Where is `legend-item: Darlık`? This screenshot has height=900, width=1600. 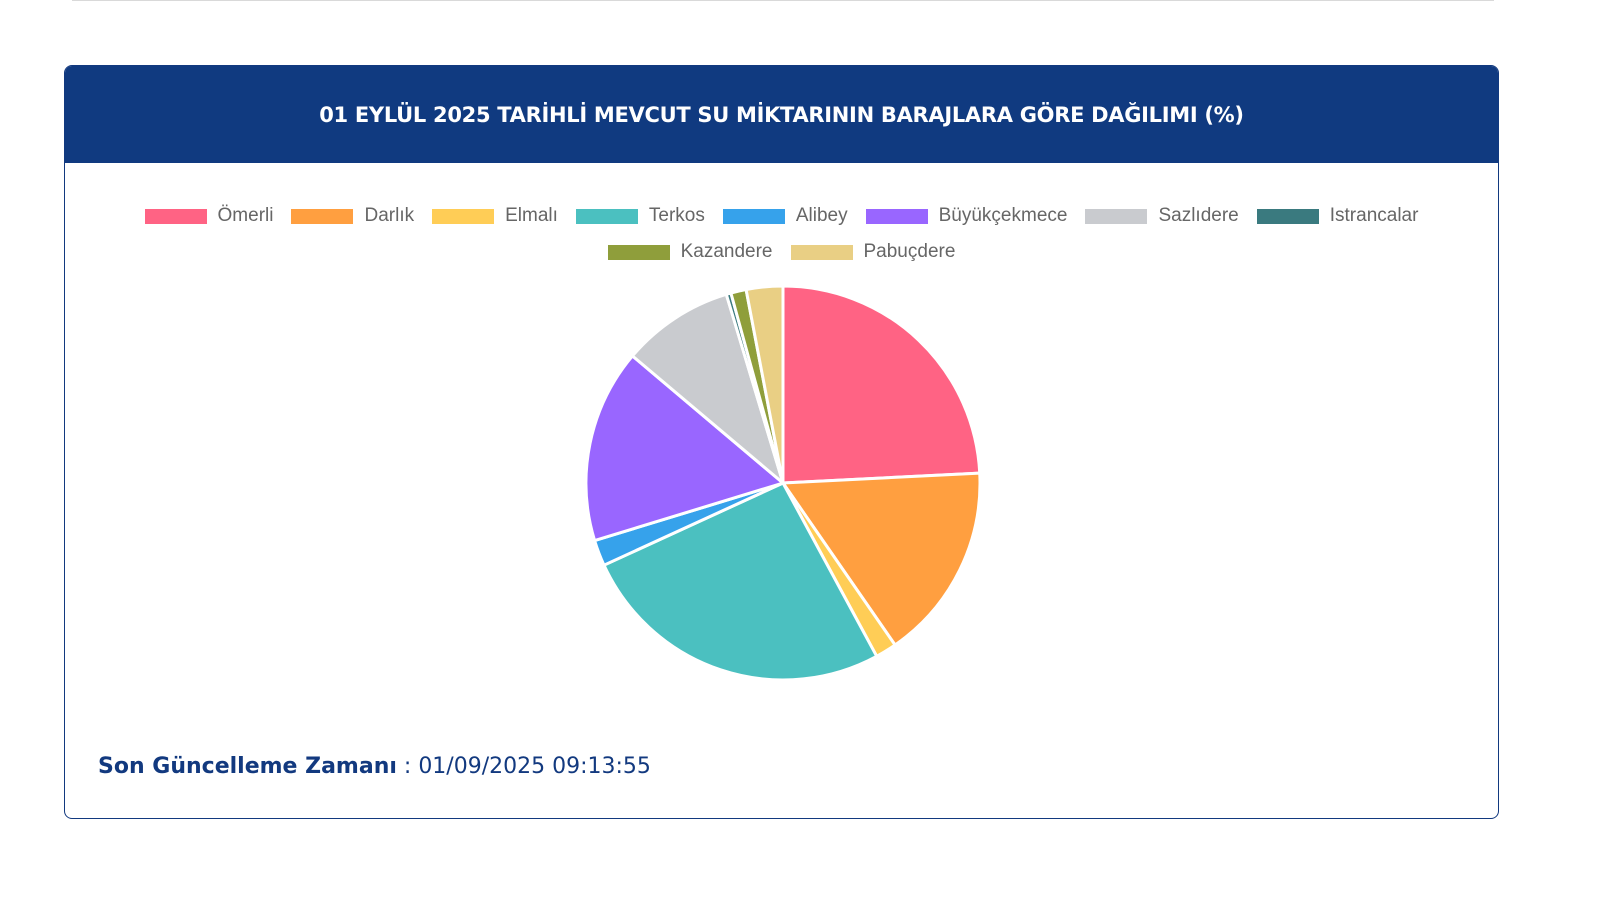 legend-item: Darlık is located at coordinates (353, 215).